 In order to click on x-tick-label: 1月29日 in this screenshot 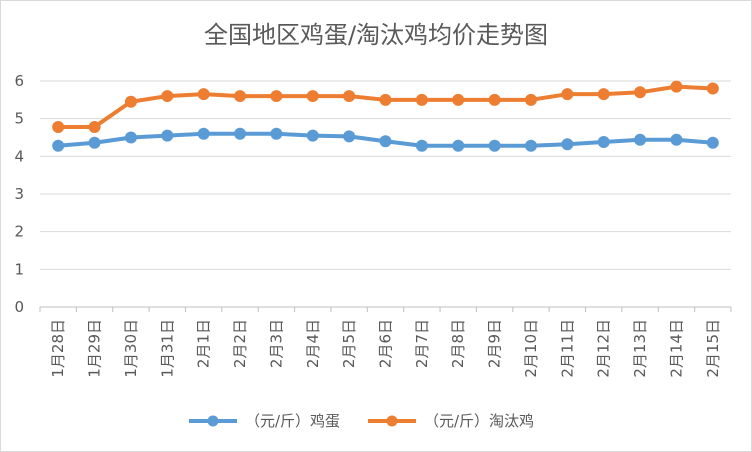, I will do `click(95, 348)`.